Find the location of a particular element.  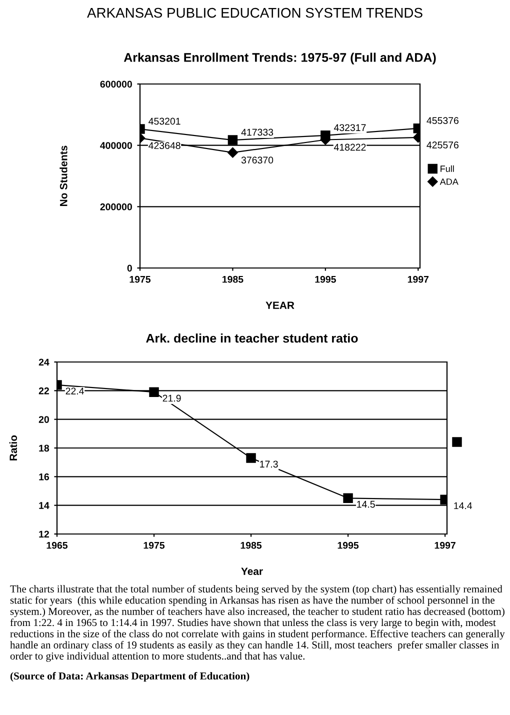

data-label: 425576 is located at coordinates (442, 145).